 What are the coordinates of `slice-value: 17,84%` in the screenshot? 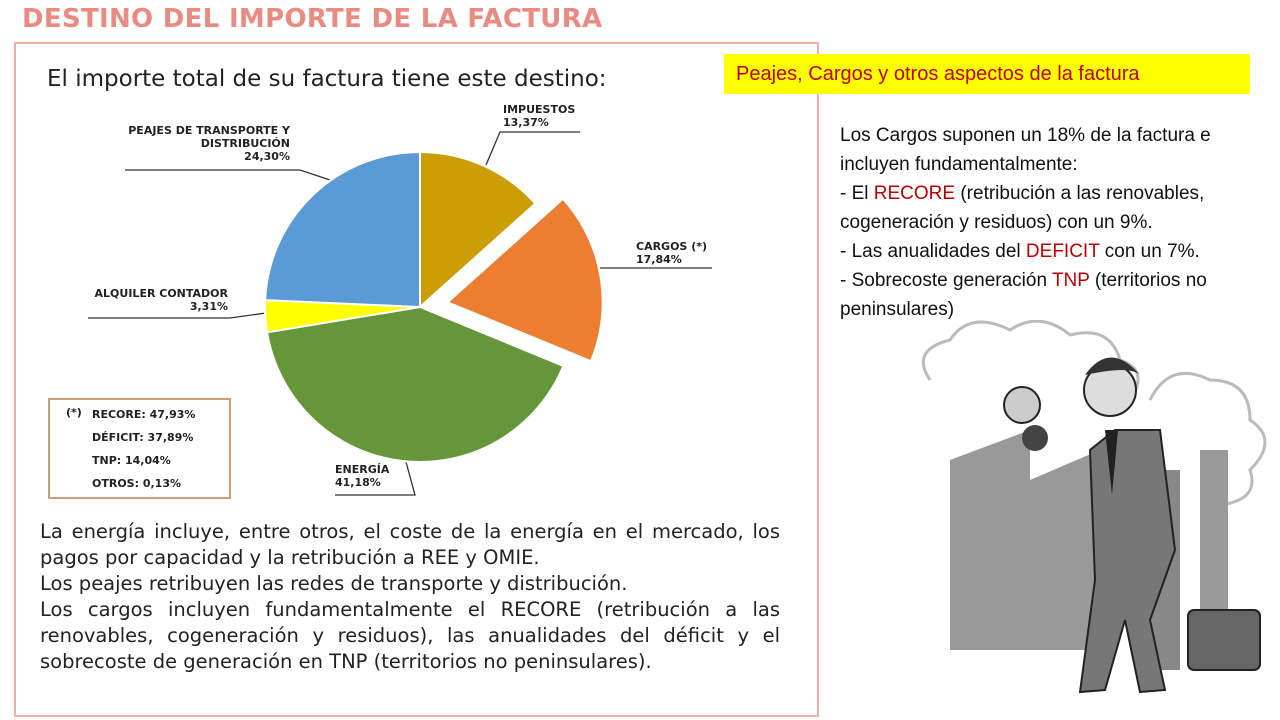 It's located at (659, 259).